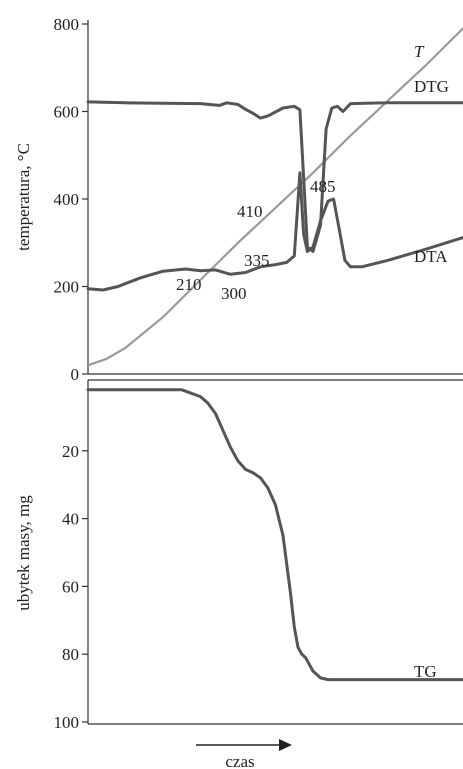 Image resolution: width=463 pixels, height=769 pixels. I want to click on label-335: 335, so click(257, 260).